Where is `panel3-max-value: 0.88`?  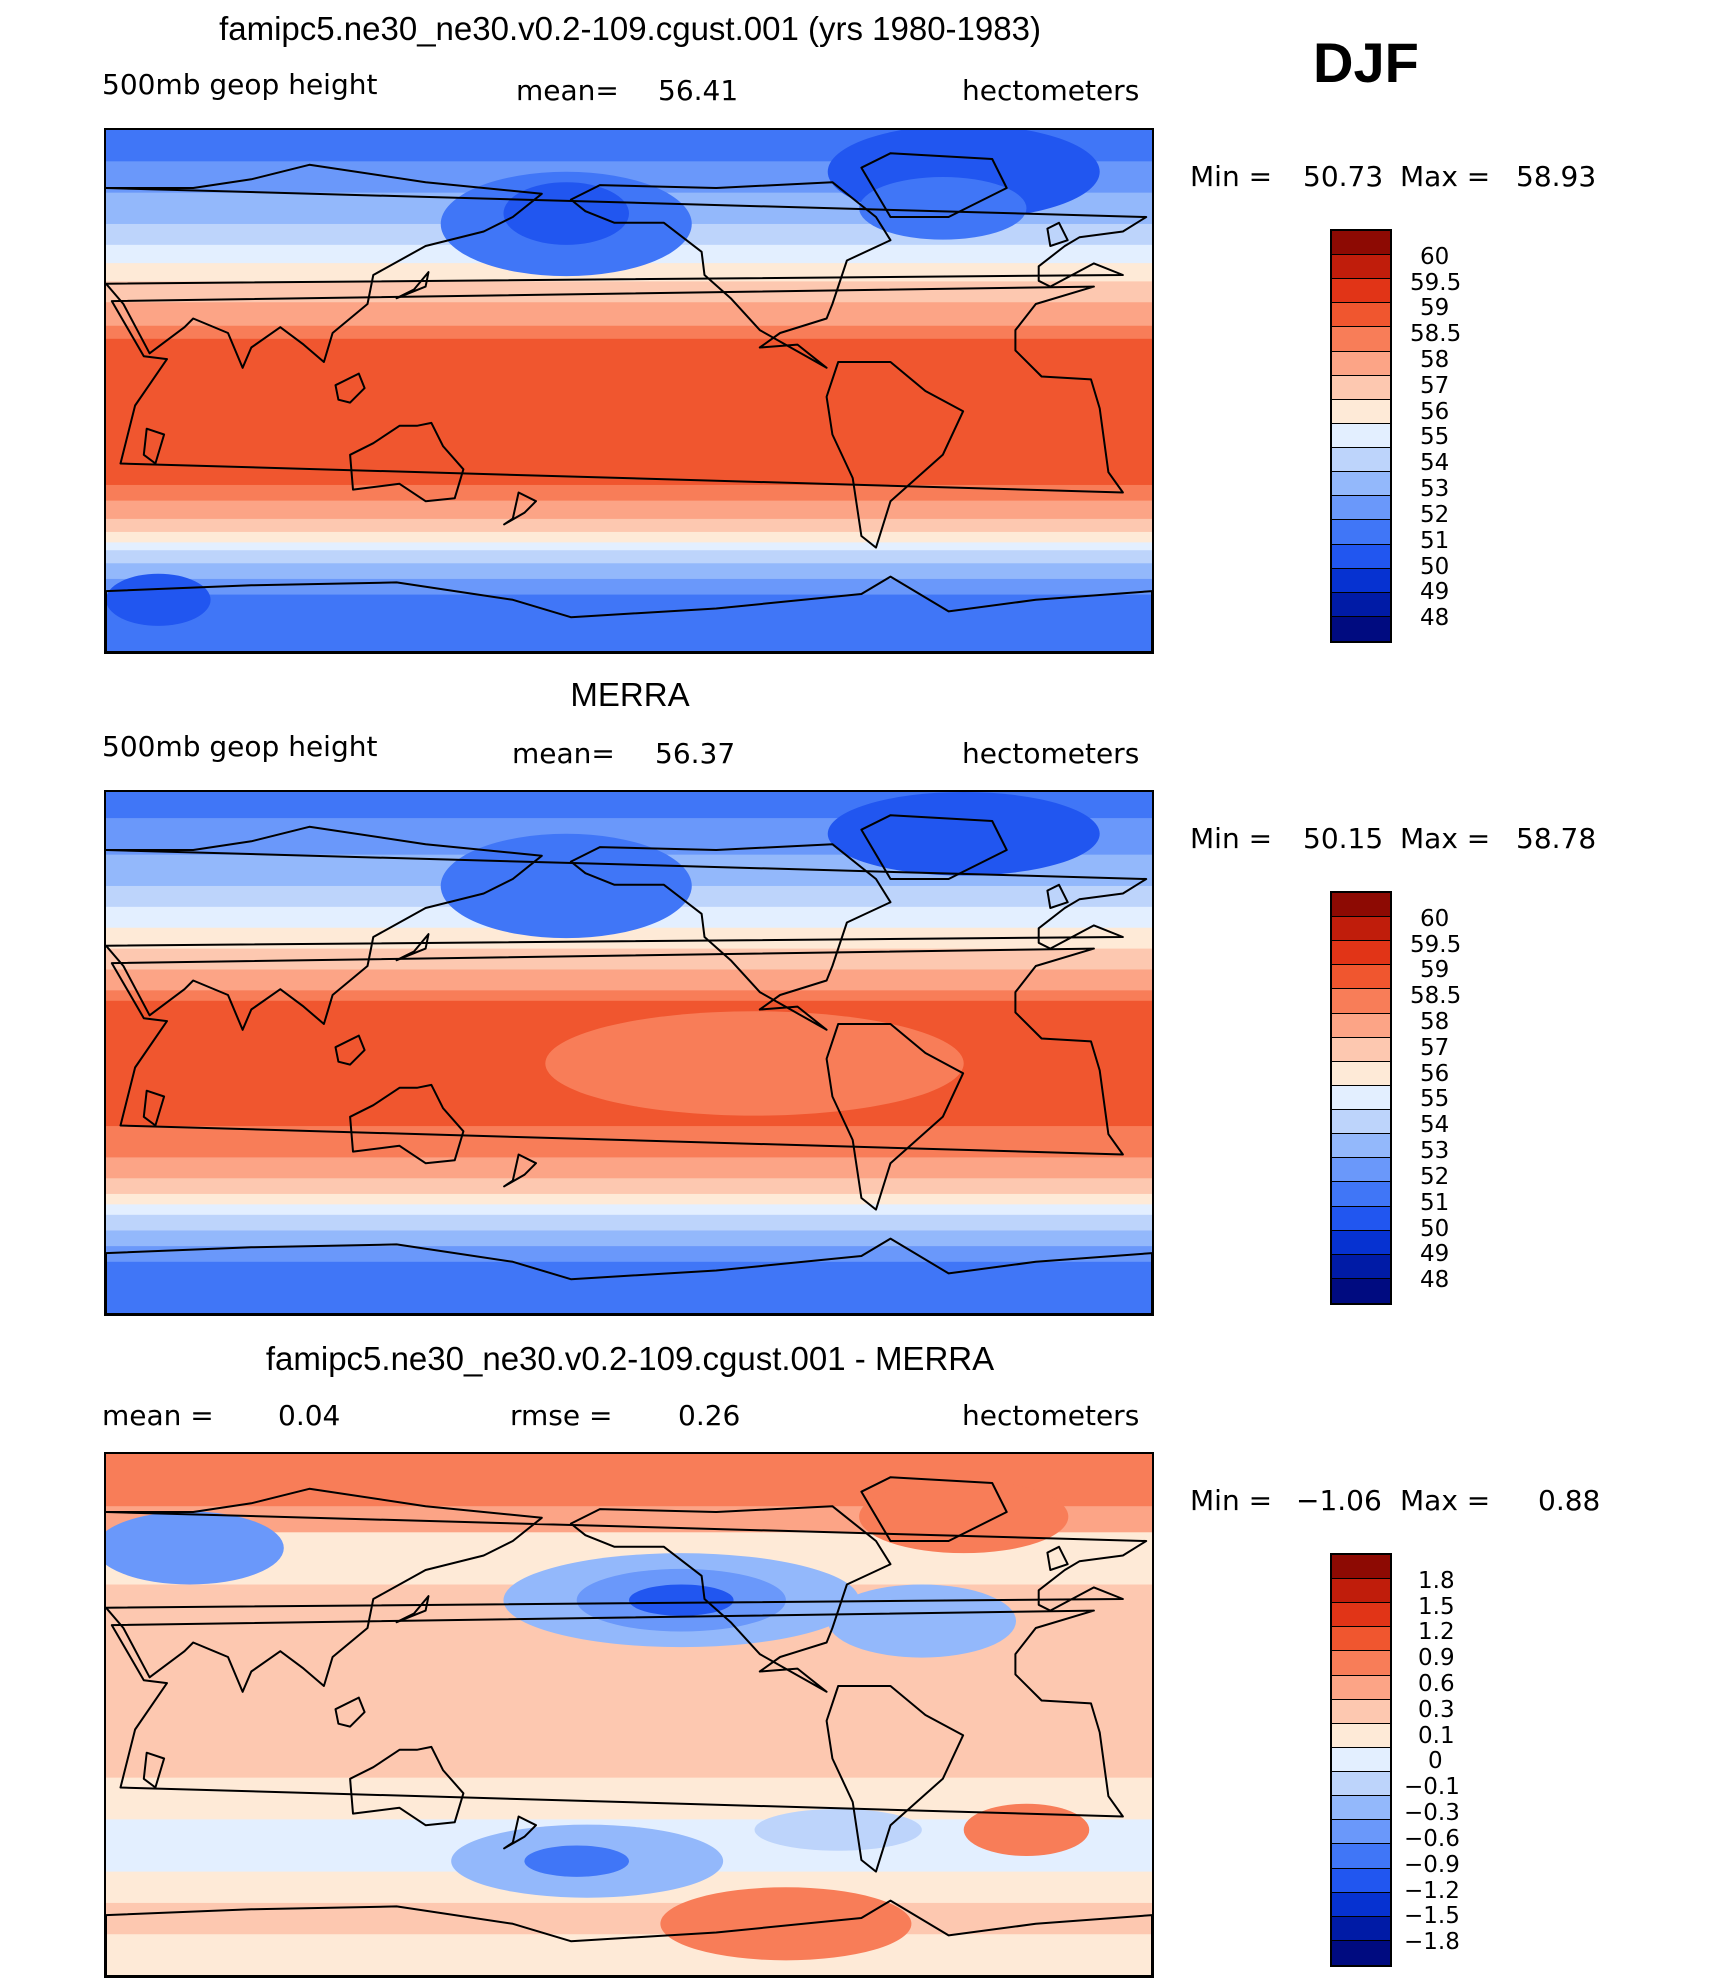
panel3-max-value: 0.88 is located at coordinates (1569, 1500).